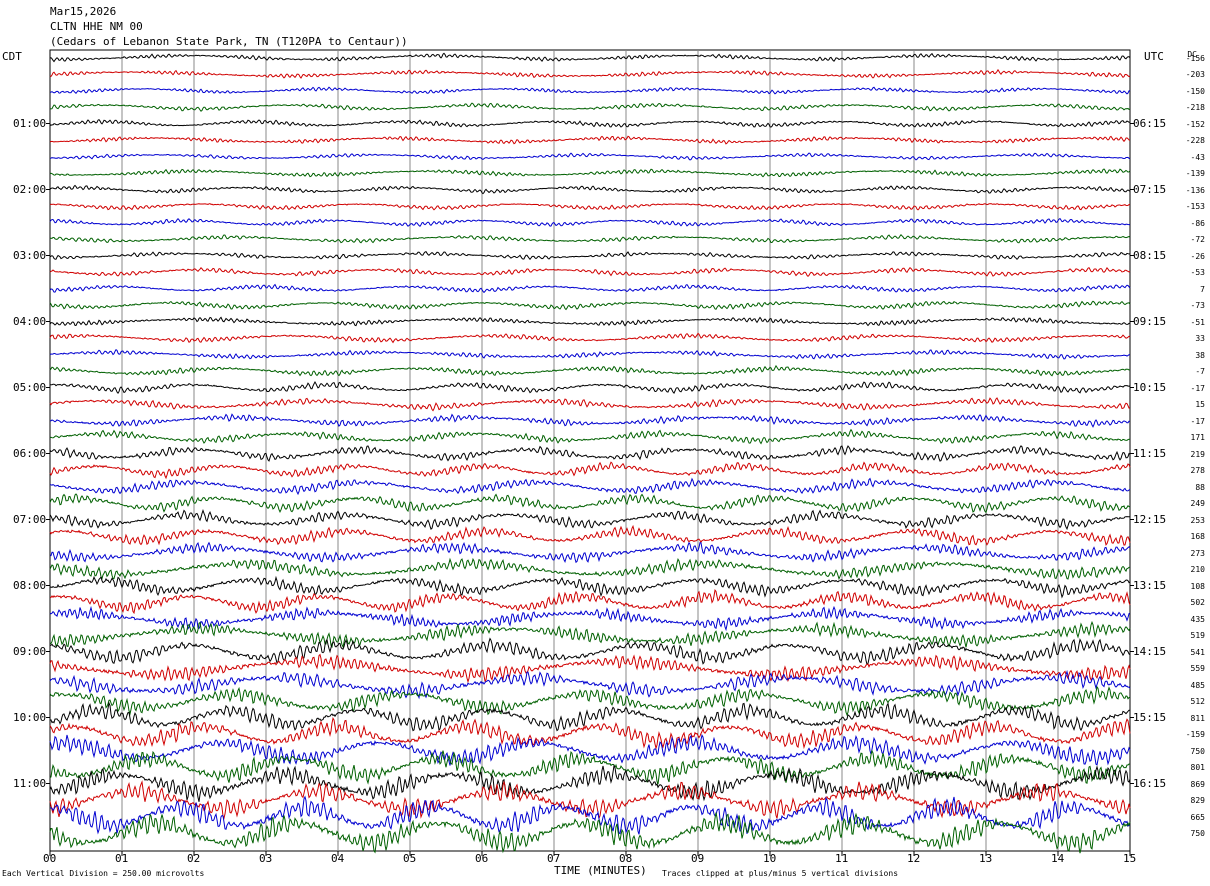 This screenshot has height=886, width=1210. Describe the element at coordinates (1197, 256) in the screenshot. I see `dc-offset-value: -26` at that location.